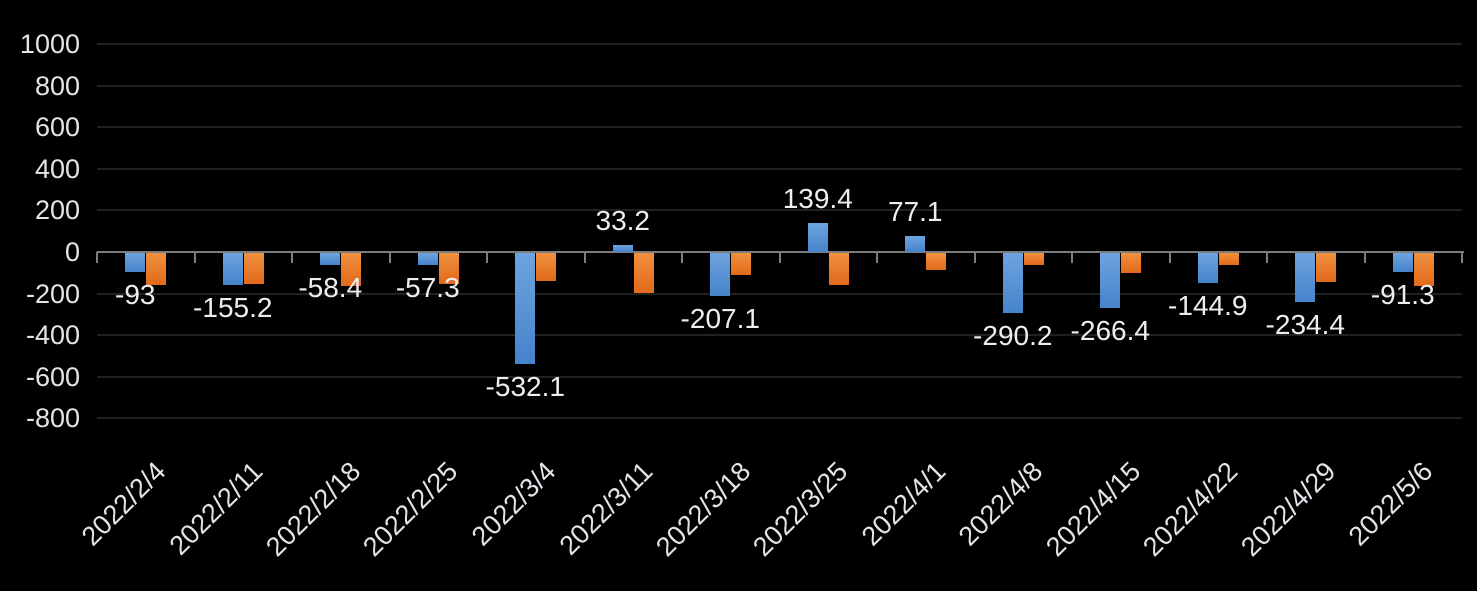 The height and width of the screenshot is (591, 1477). What do you see at coordinates (216, 508) in the screenshot?
I see `x-tick-label: 2022/2/11` at bounding box center [216, 508].